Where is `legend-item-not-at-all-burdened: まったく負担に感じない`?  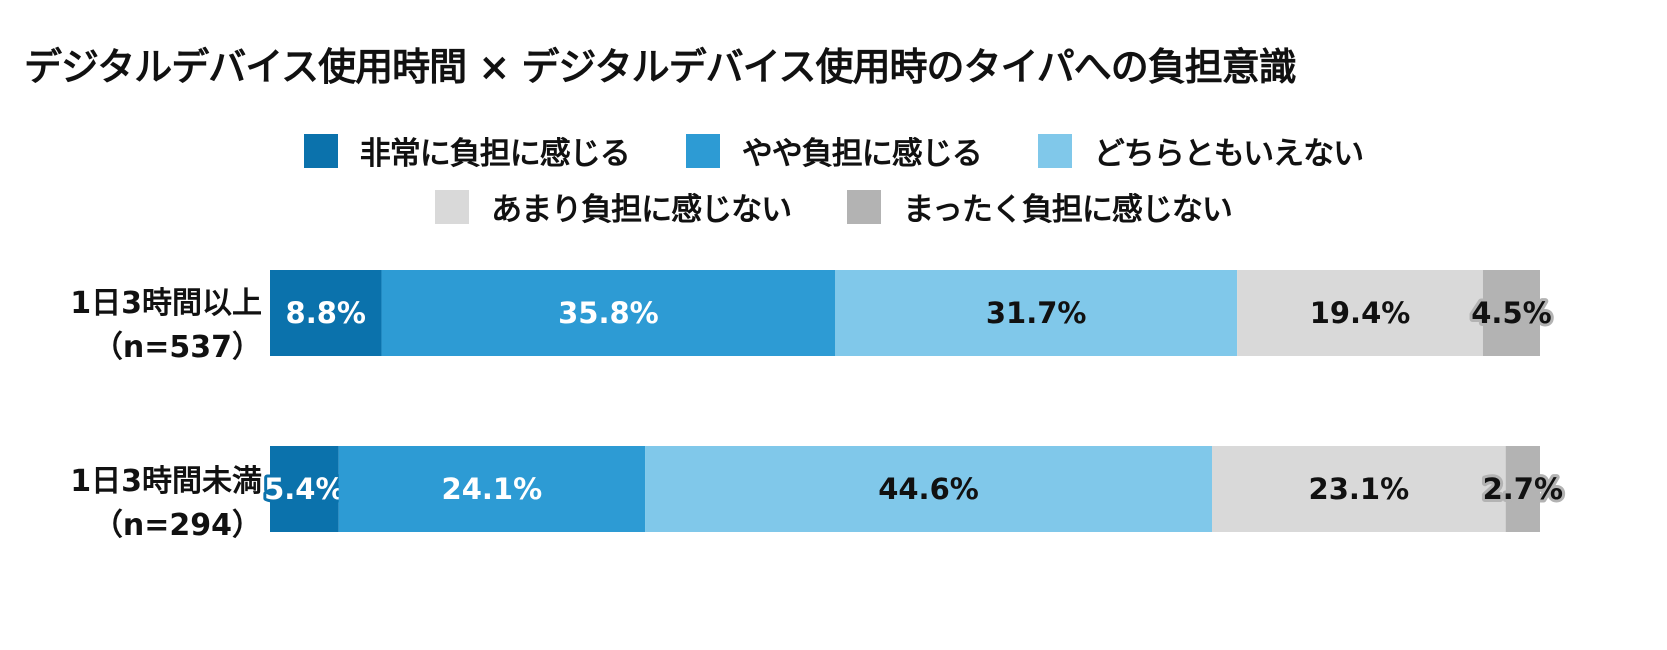
legend-item-not-at-all-burdened: まったく負担に感じない is located at coordinates (1040, 206).